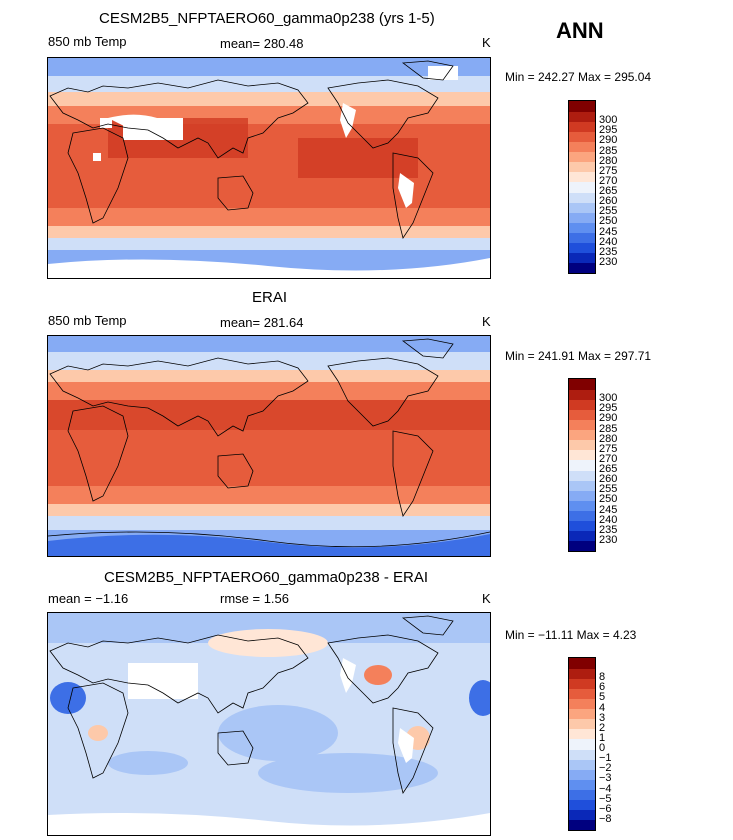 This screenshot has width=733, height=840. I want to click on panel3-mean-label: mean = −1.16, so click(88, 598).